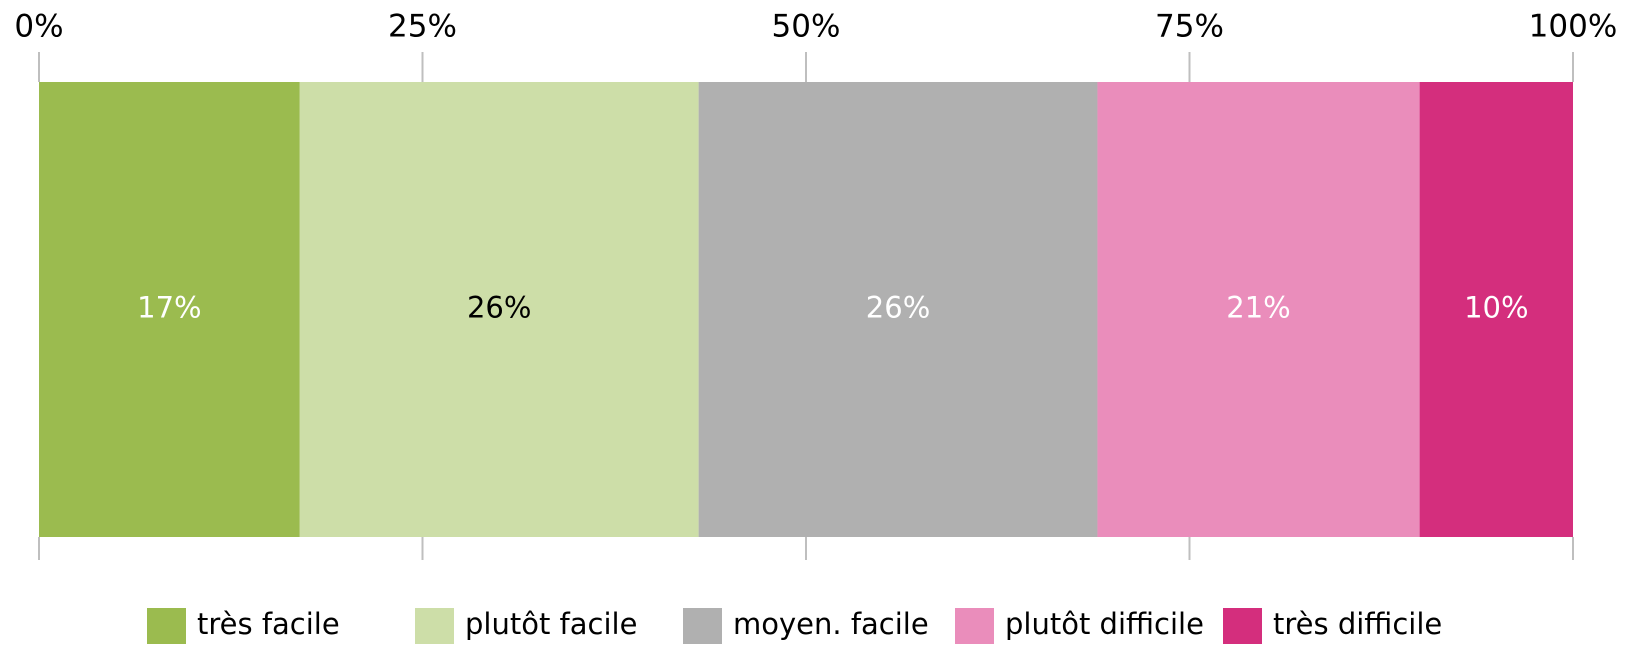 The height and width of the screenshot is (645, 1639). I want to click on legend-label: très difficile, so click(1357, 624).